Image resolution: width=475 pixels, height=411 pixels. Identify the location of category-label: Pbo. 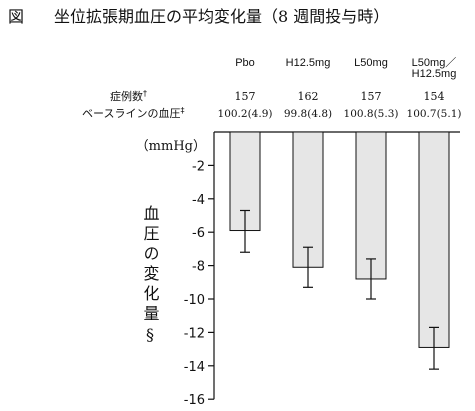
(245, 63).